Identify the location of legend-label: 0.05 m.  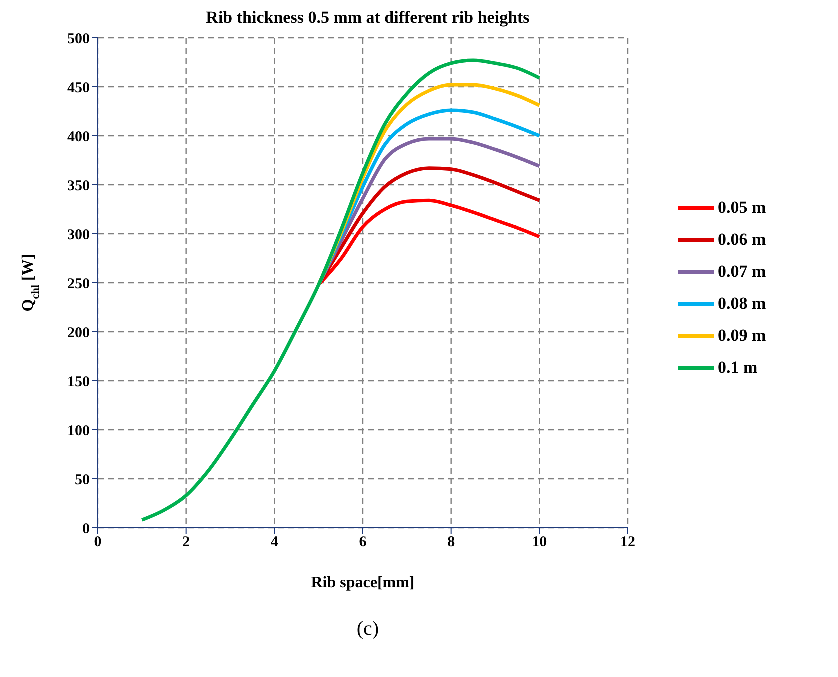
(741, 208).